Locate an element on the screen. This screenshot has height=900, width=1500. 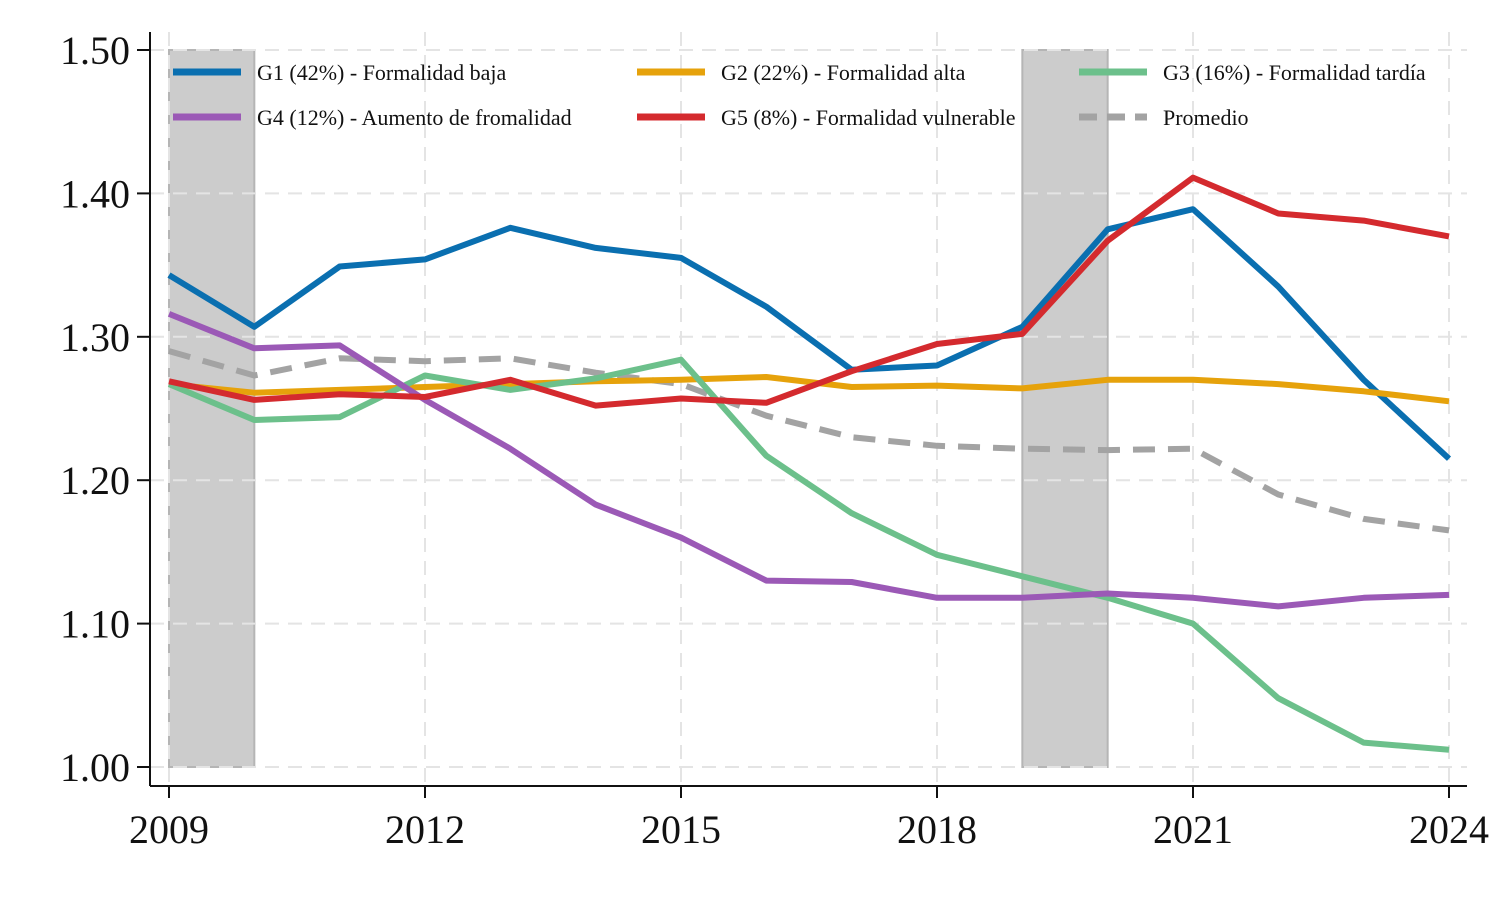
legend-label-1: G1 (42%) - Formalidad baja is located at coordinates (381, 72).